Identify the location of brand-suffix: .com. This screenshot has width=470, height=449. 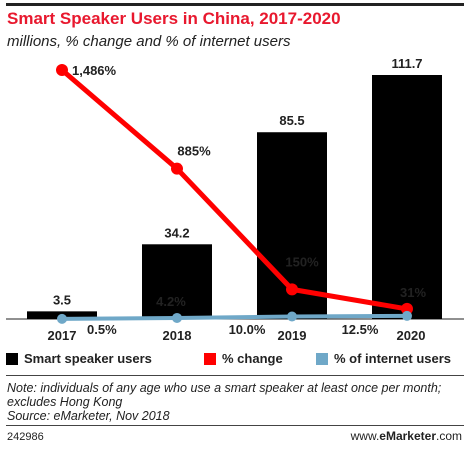
(448, 436).